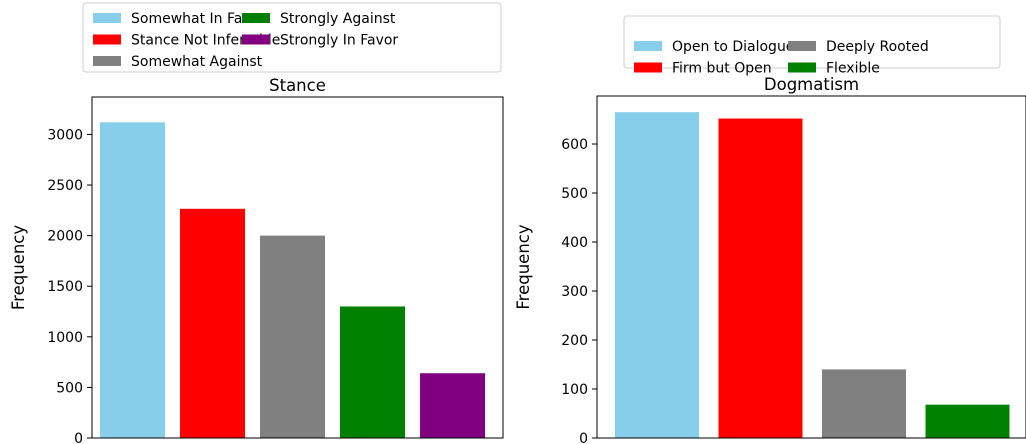 This screenshot has width=1026, height=444. I want to click on y-tick-label: 400, so click(574, 243).